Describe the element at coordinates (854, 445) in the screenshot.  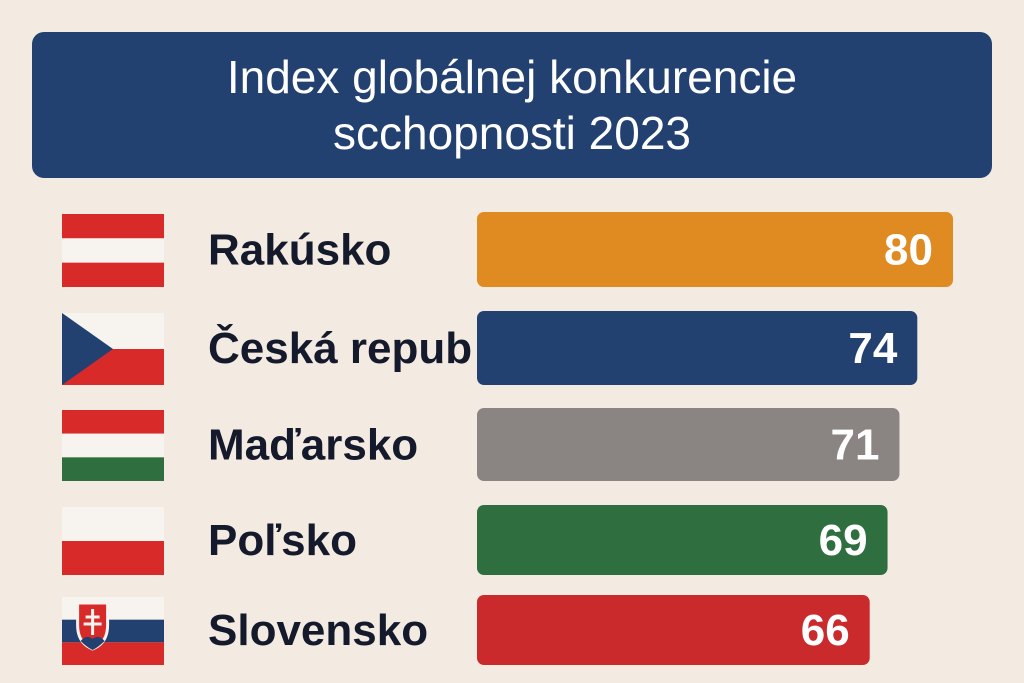
I see `value-label: 71` at that location.